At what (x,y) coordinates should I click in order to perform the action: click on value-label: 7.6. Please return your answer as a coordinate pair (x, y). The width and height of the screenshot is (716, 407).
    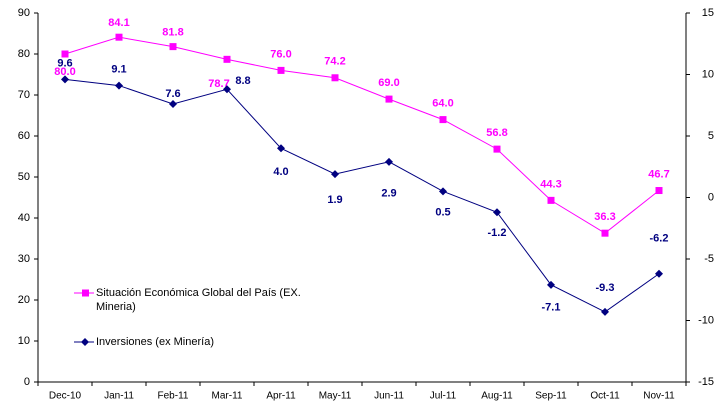
    Looking at the image, I should click on (172, 94).